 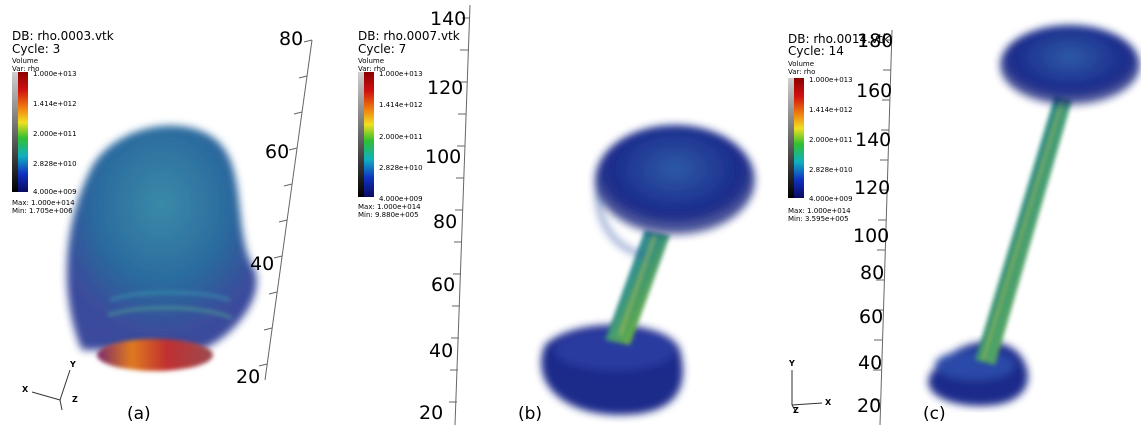 What do you see at coordinates (161, 248) in the screenshot?
I see `volume-render-a` at bounding box center [161, 248].